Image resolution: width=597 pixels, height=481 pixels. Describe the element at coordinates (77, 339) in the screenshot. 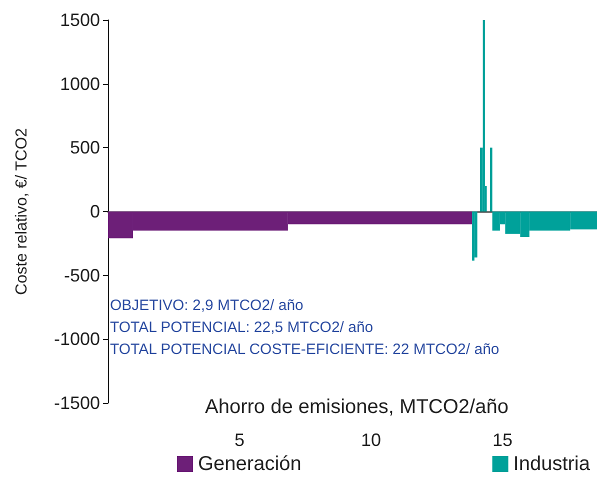

I see `y-tick-label: -1000` at that location.